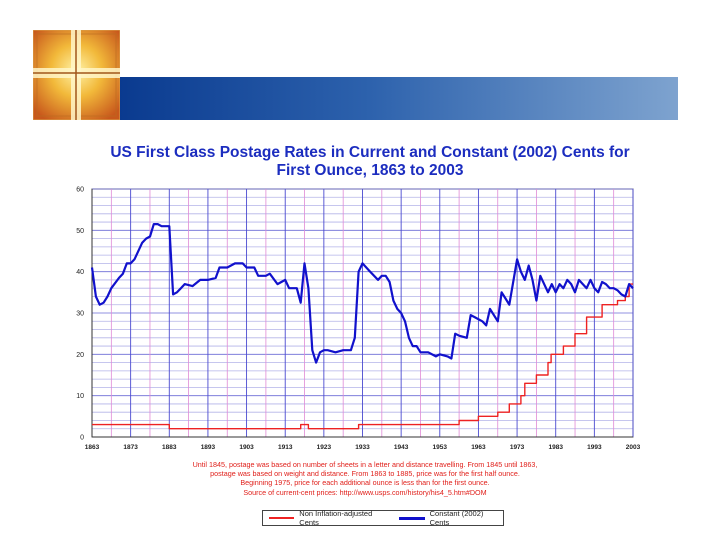  What do you see at coordinates (412, 518) in the screenshot?
I see `legend-swatch-blue` at bounding box center [412, 518].